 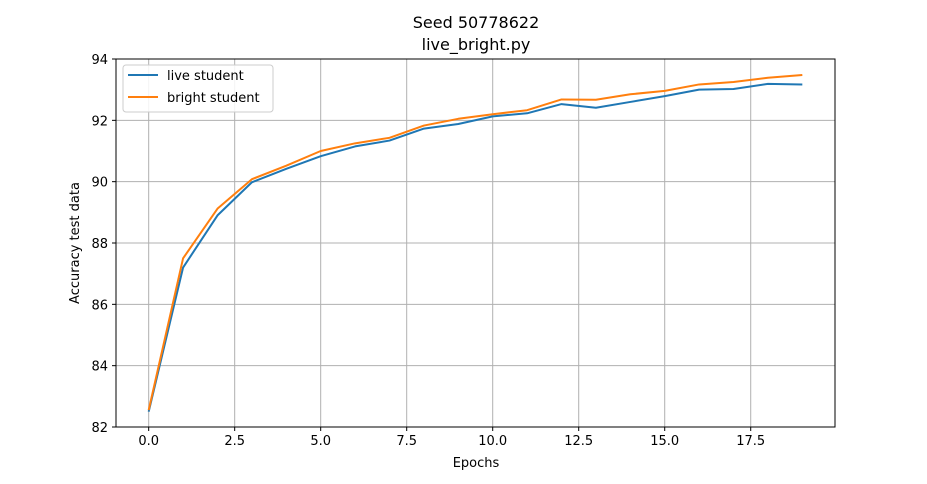 What do you see at coordinates (213, 98) in the screenshot?
I see `legend-label-bright-student: bright student` at bounding box center [213, 98].